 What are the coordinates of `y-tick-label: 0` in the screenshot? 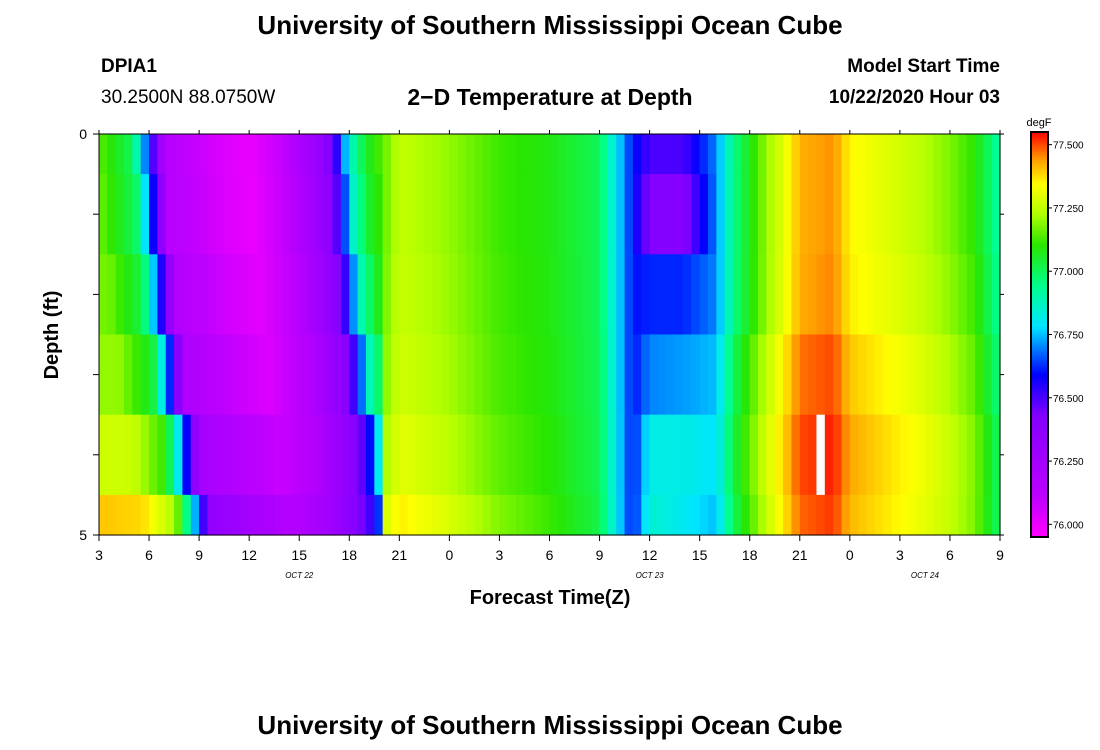 It's located at (83, 134).